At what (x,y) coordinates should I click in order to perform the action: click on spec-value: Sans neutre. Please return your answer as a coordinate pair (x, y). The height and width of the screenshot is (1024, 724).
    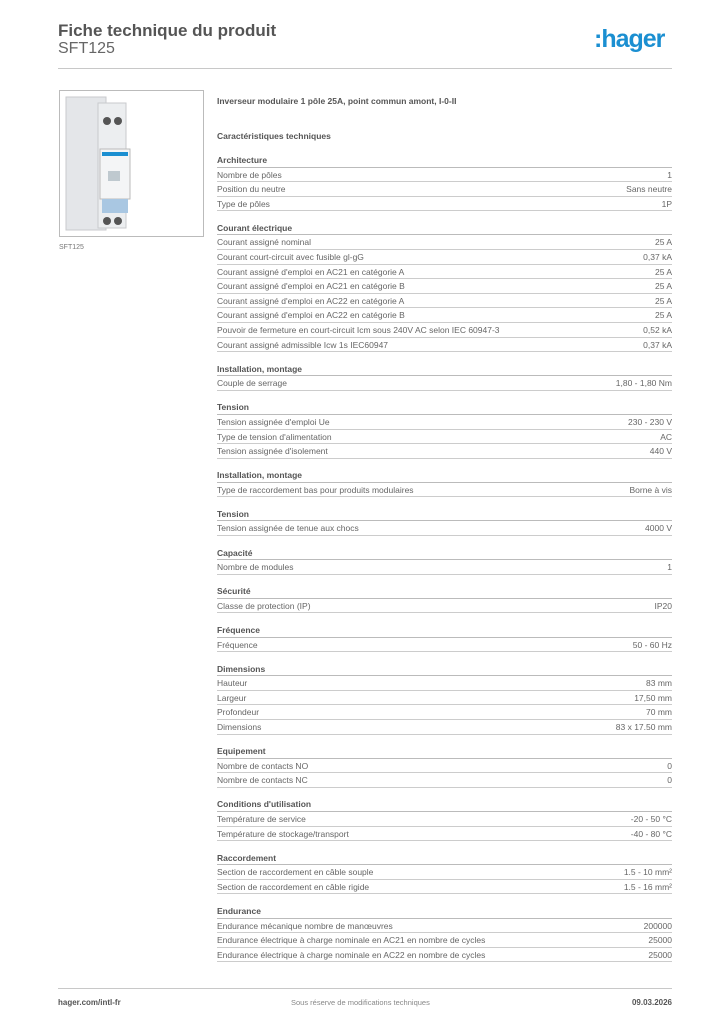
    Looking at the image, I should click on (649, 189).